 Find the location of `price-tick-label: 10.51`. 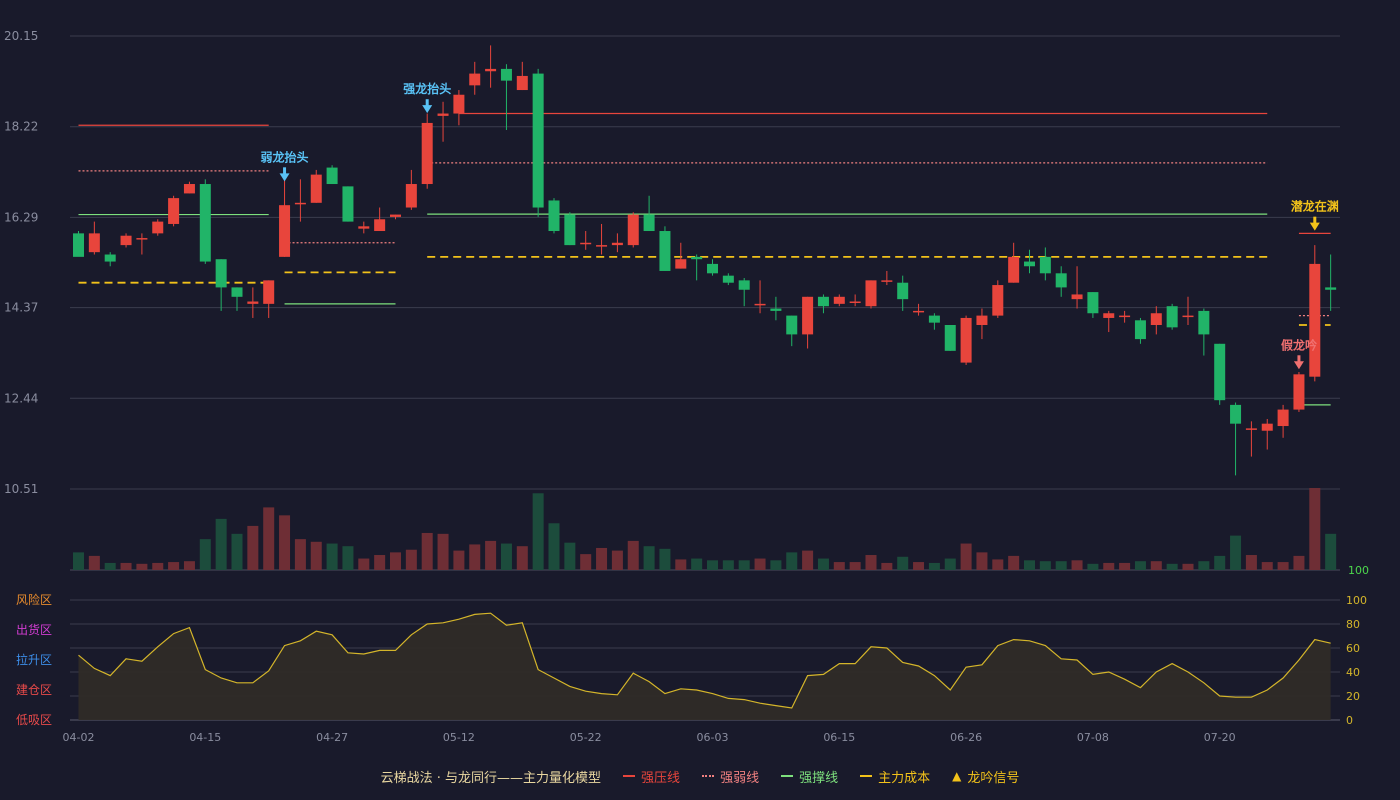

price-tick-label: 10.51 is located at coordinates (21, 489).